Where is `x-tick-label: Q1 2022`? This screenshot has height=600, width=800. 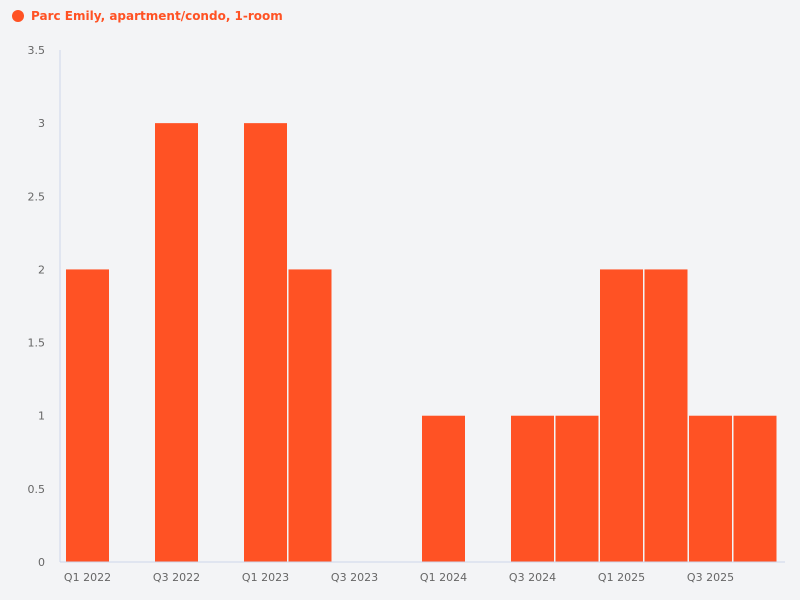
x-tick-label: Q1 2022 is located at coordinates (87, 577).